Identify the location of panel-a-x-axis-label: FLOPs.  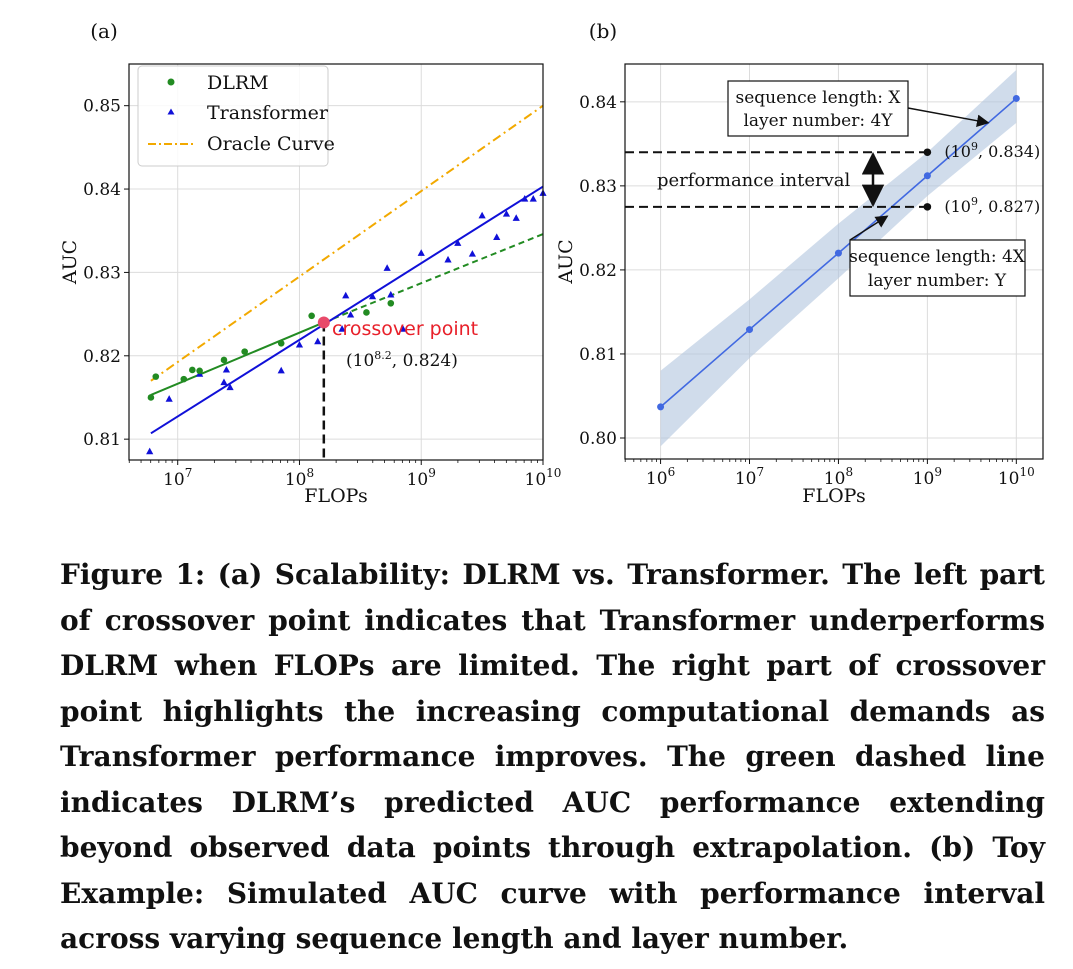
(335, 496).